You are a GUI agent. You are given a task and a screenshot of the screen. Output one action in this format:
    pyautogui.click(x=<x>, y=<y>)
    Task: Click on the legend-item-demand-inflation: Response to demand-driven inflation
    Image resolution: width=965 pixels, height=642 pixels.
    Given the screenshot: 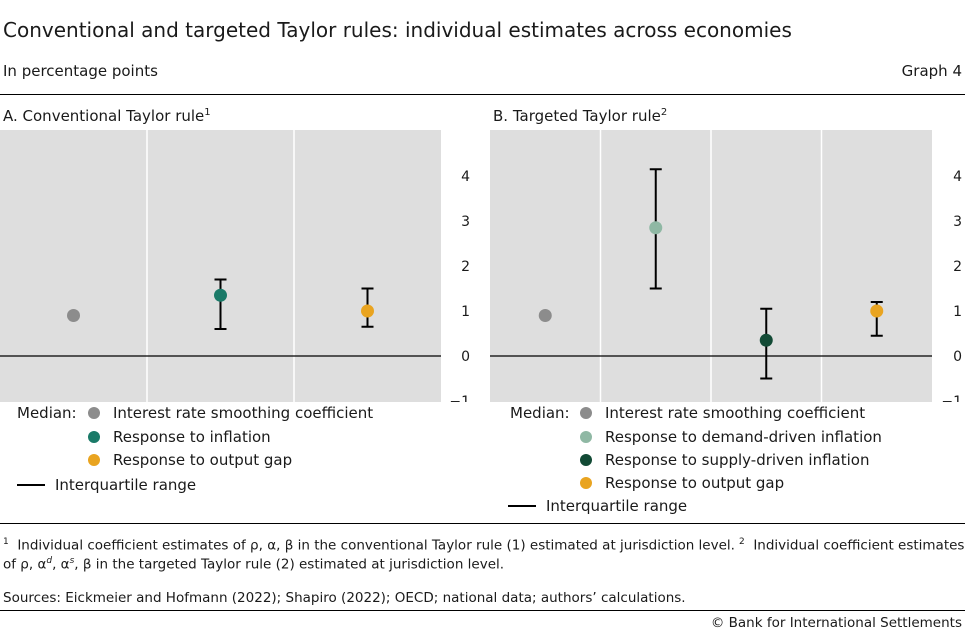 What is the action you would take?
    pyautogui.click(x=731, y=437)
    